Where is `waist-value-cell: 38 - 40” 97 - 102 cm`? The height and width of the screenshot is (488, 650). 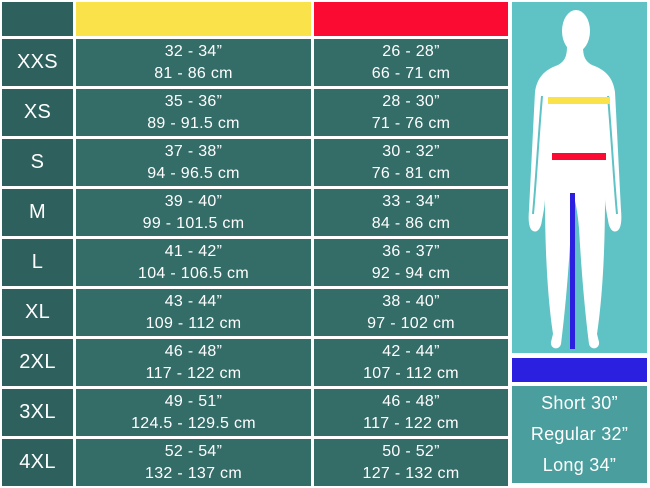 waist-value-cell: 38 - 40” 97 - 102 cm is located at coordinates (411, 312).